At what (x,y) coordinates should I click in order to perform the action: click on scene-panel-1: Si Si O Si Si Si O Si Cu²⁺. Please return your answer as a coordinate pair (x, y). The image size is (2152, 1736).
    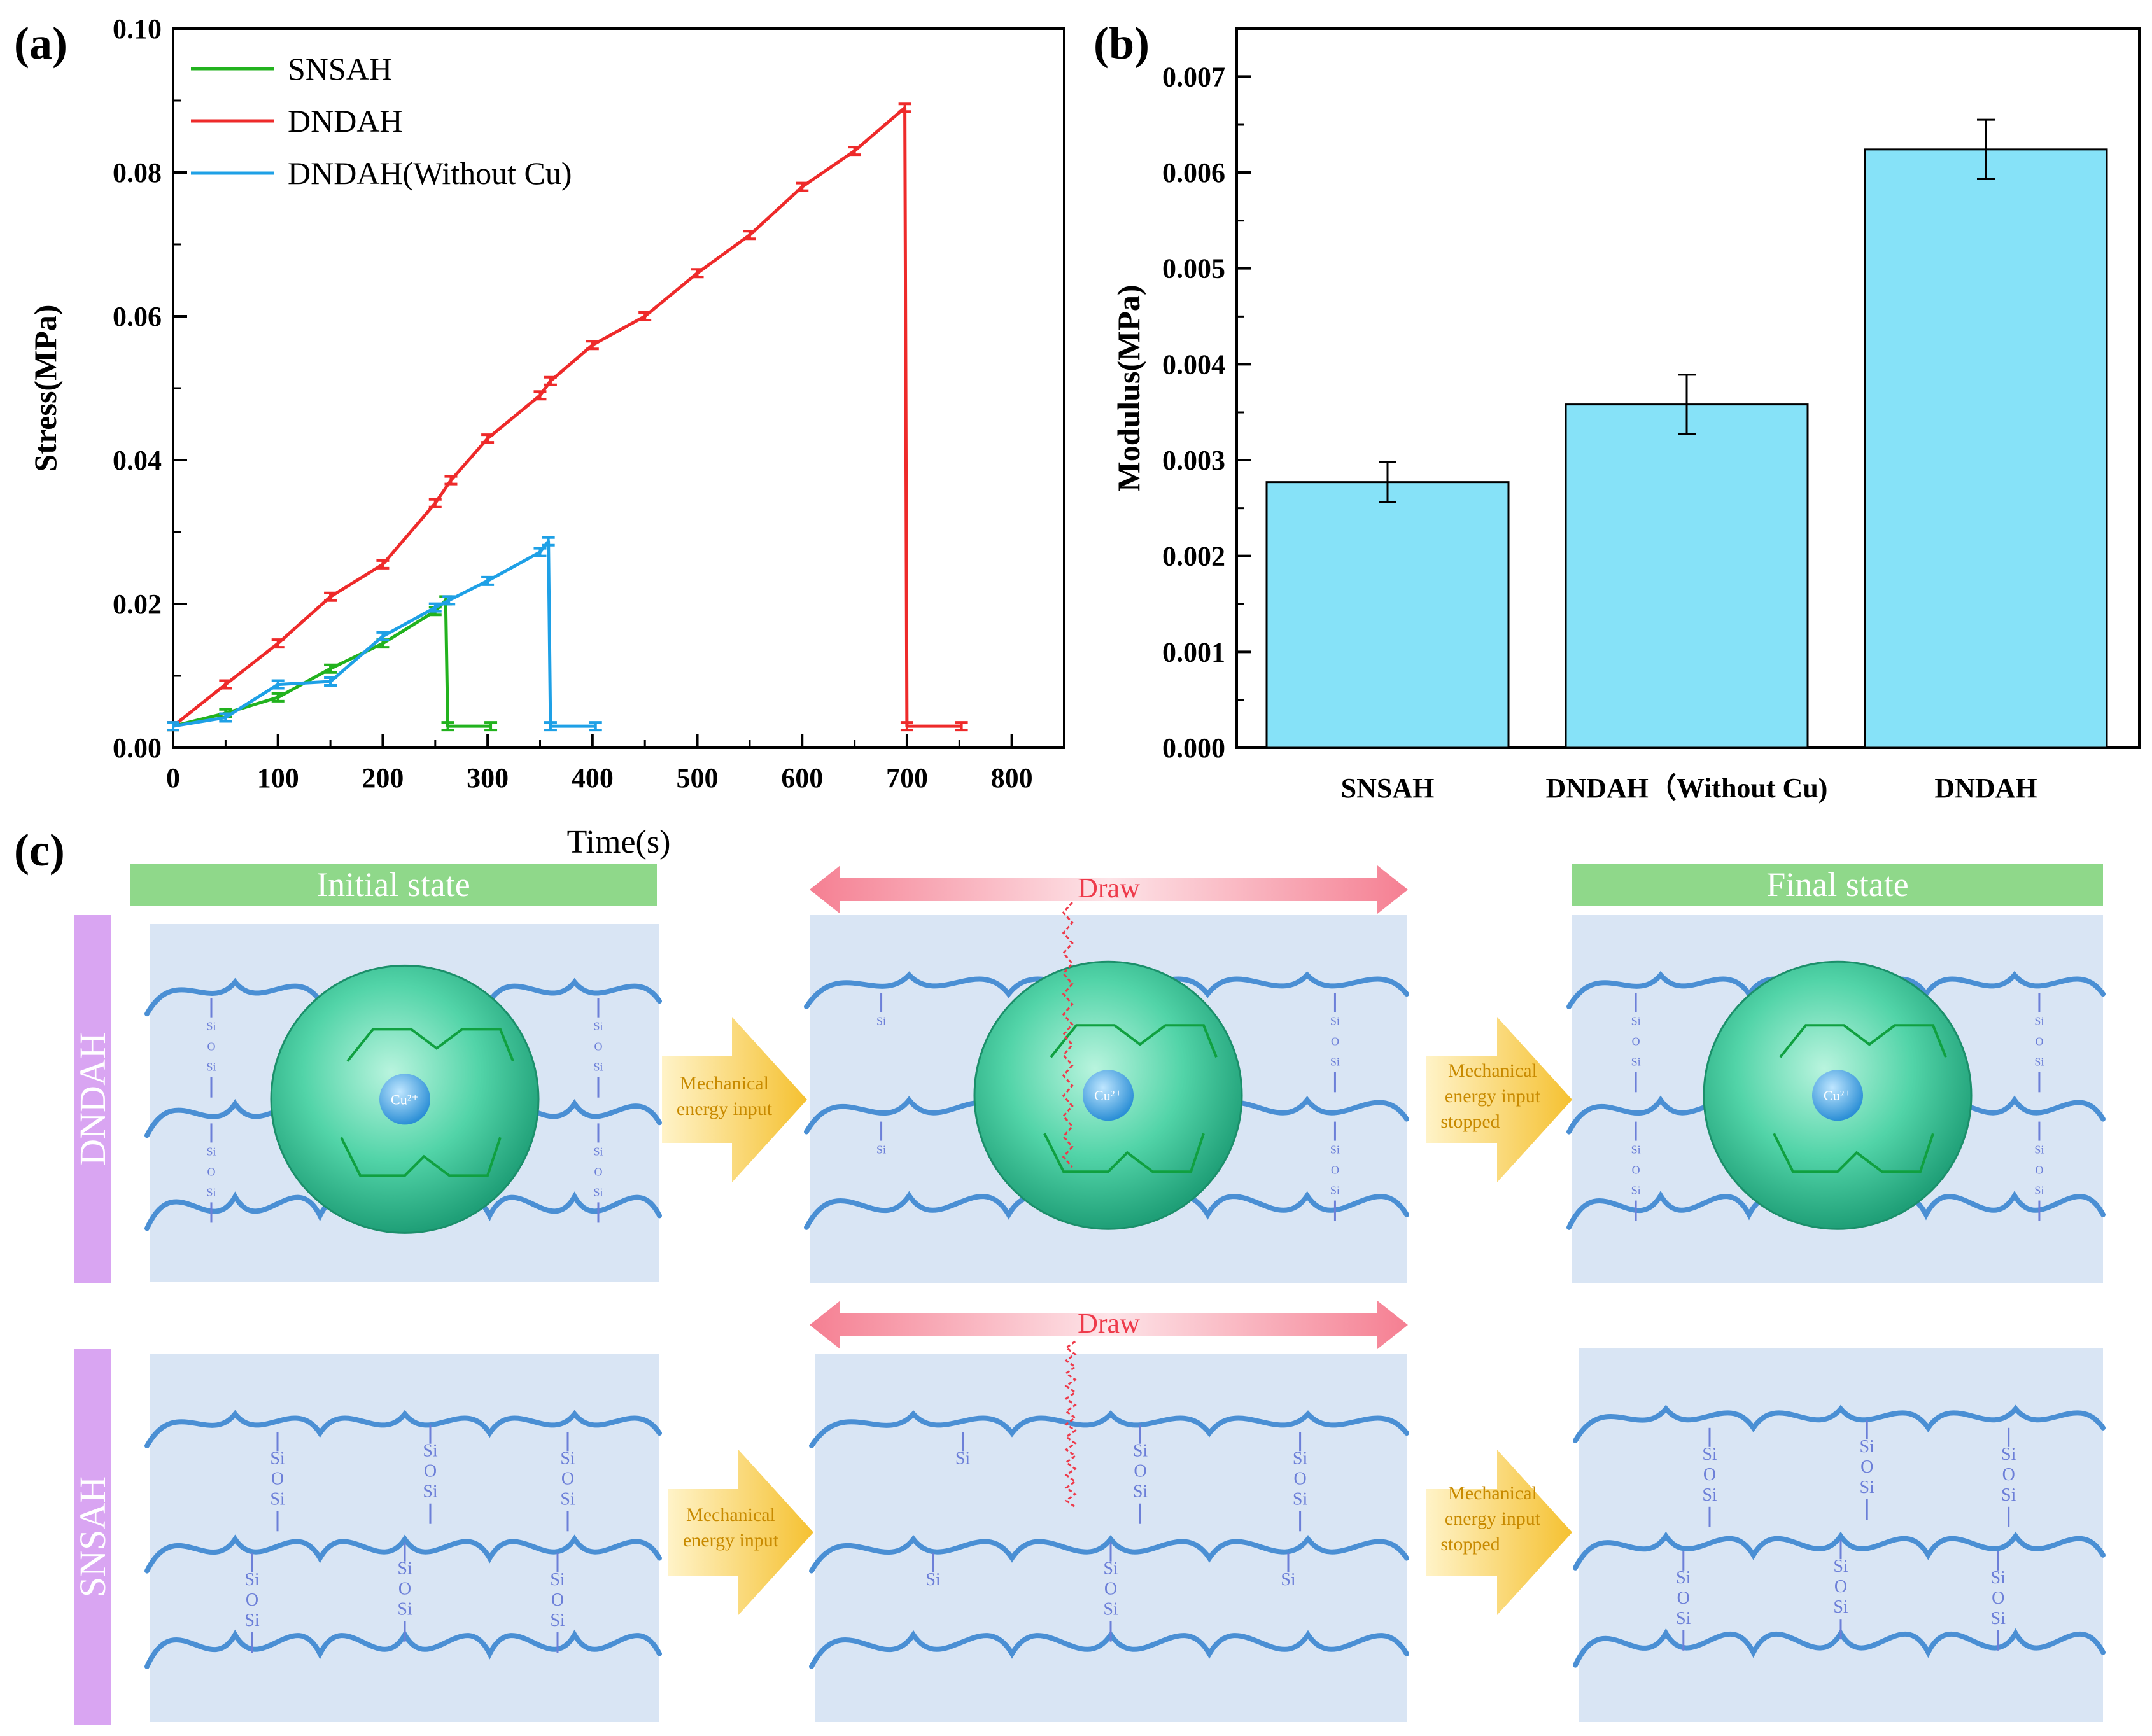
    Looking at the image, I should click on (1106, 1092).